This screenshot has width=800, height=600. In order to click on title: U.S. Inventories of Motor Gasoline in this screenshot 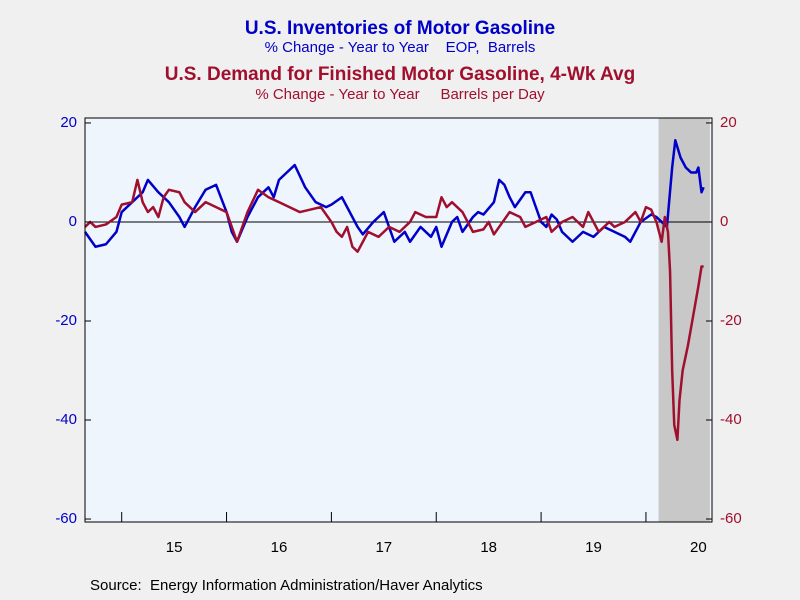, I will do `click(400, 28)`.